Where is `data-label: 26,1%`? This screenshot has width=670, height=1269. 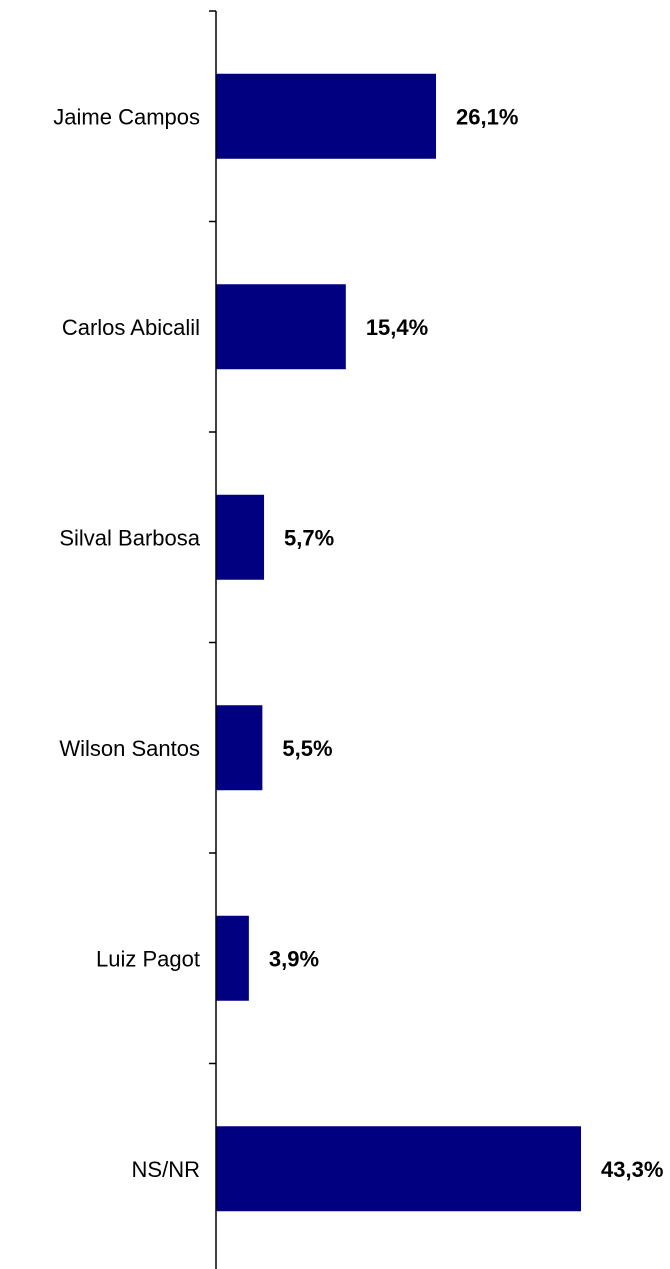 data-label: 26,1% is located at coordinates (487, 116).